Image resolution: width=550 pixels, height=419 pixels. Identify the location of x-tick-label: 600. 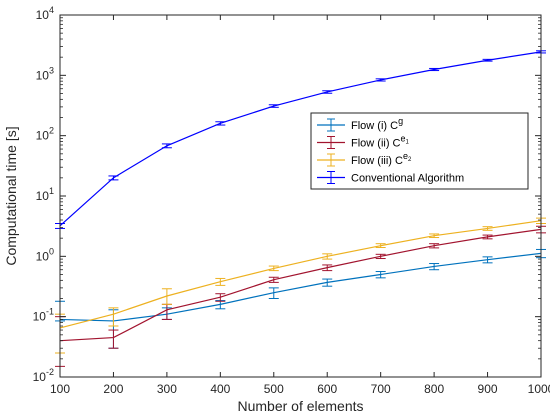
(327, 389).